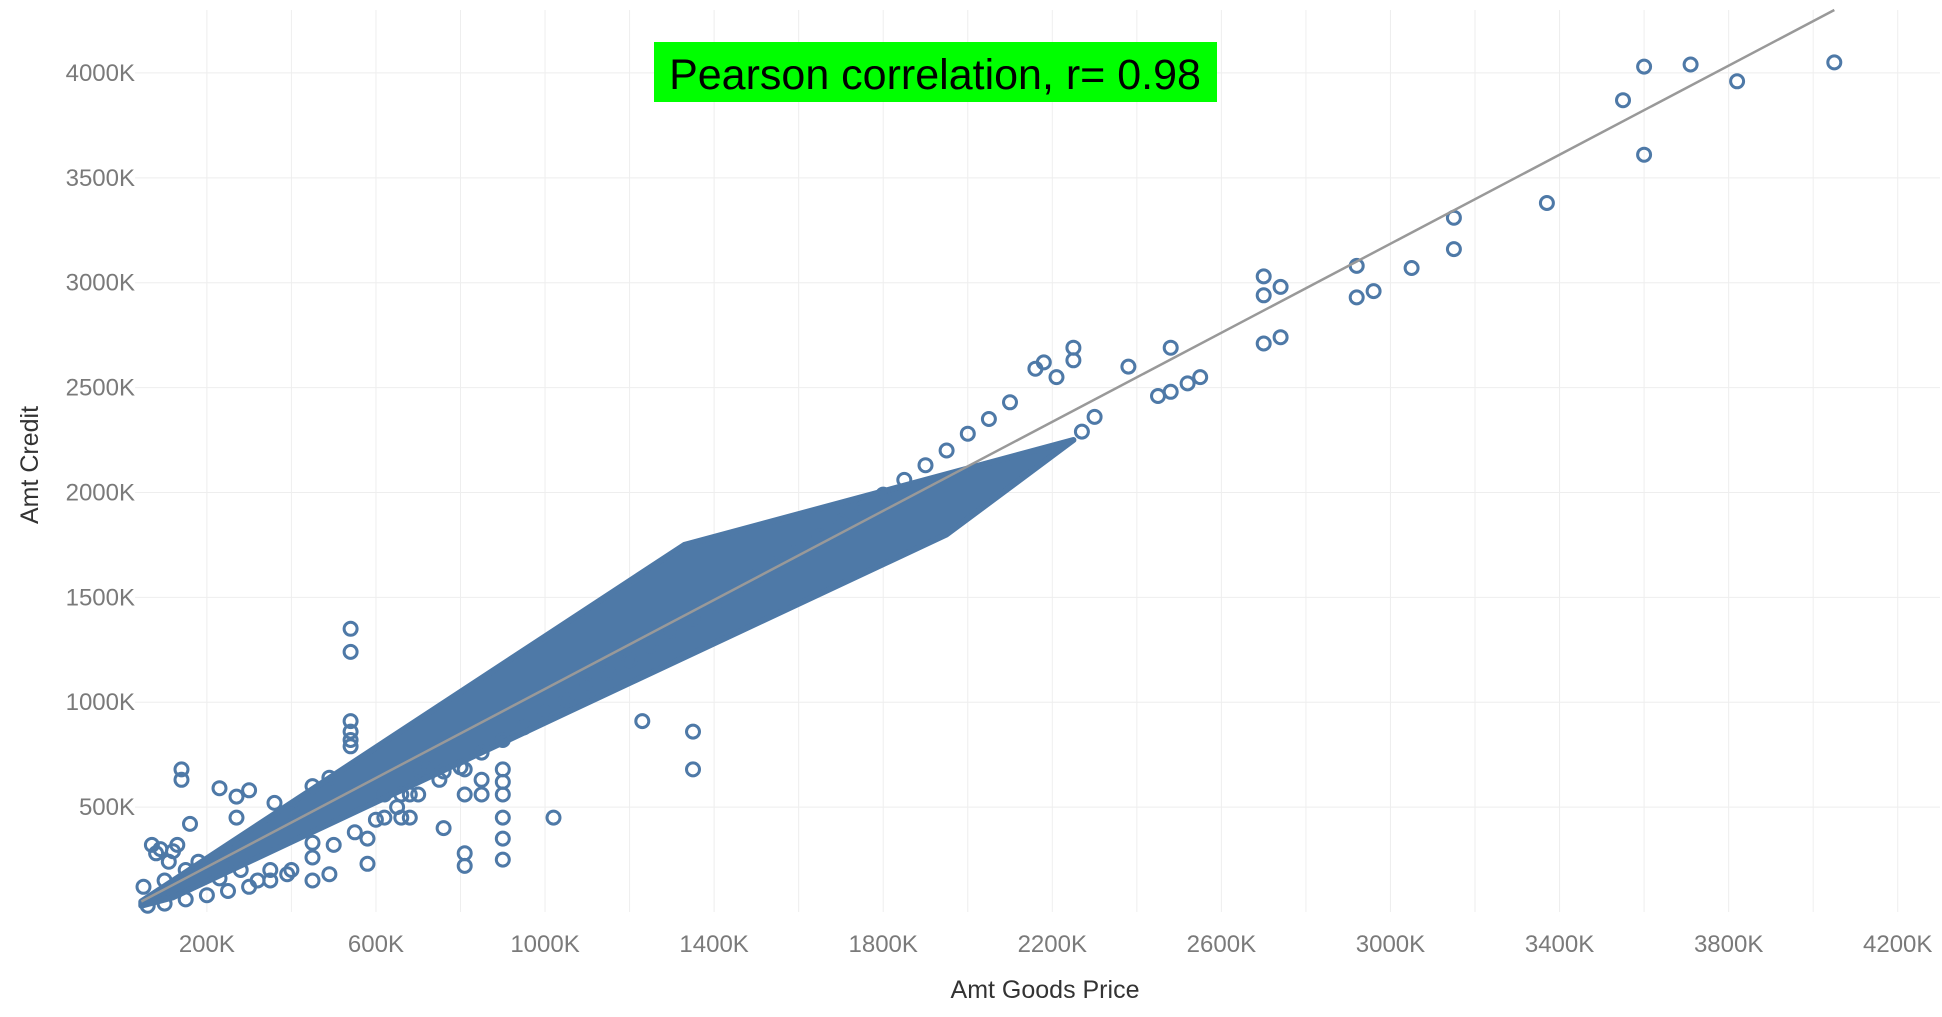 This screenshot has height=1017, width=1942. What do you see at coordinates (30, 465) in the screenshot?
I see `y-axis-title: Amt Credit` at bounding box center [30, 465].